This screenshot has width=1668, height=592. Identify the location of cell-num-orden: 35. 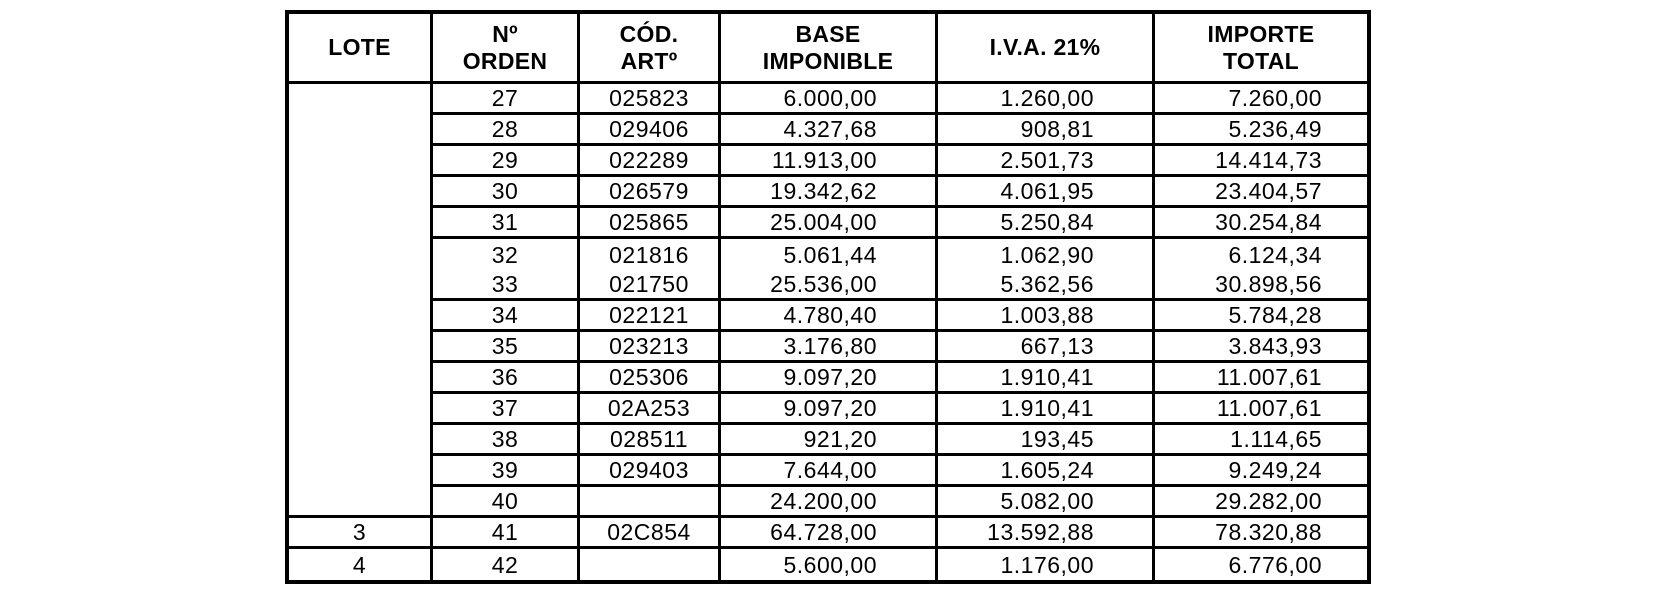
(506, 347).